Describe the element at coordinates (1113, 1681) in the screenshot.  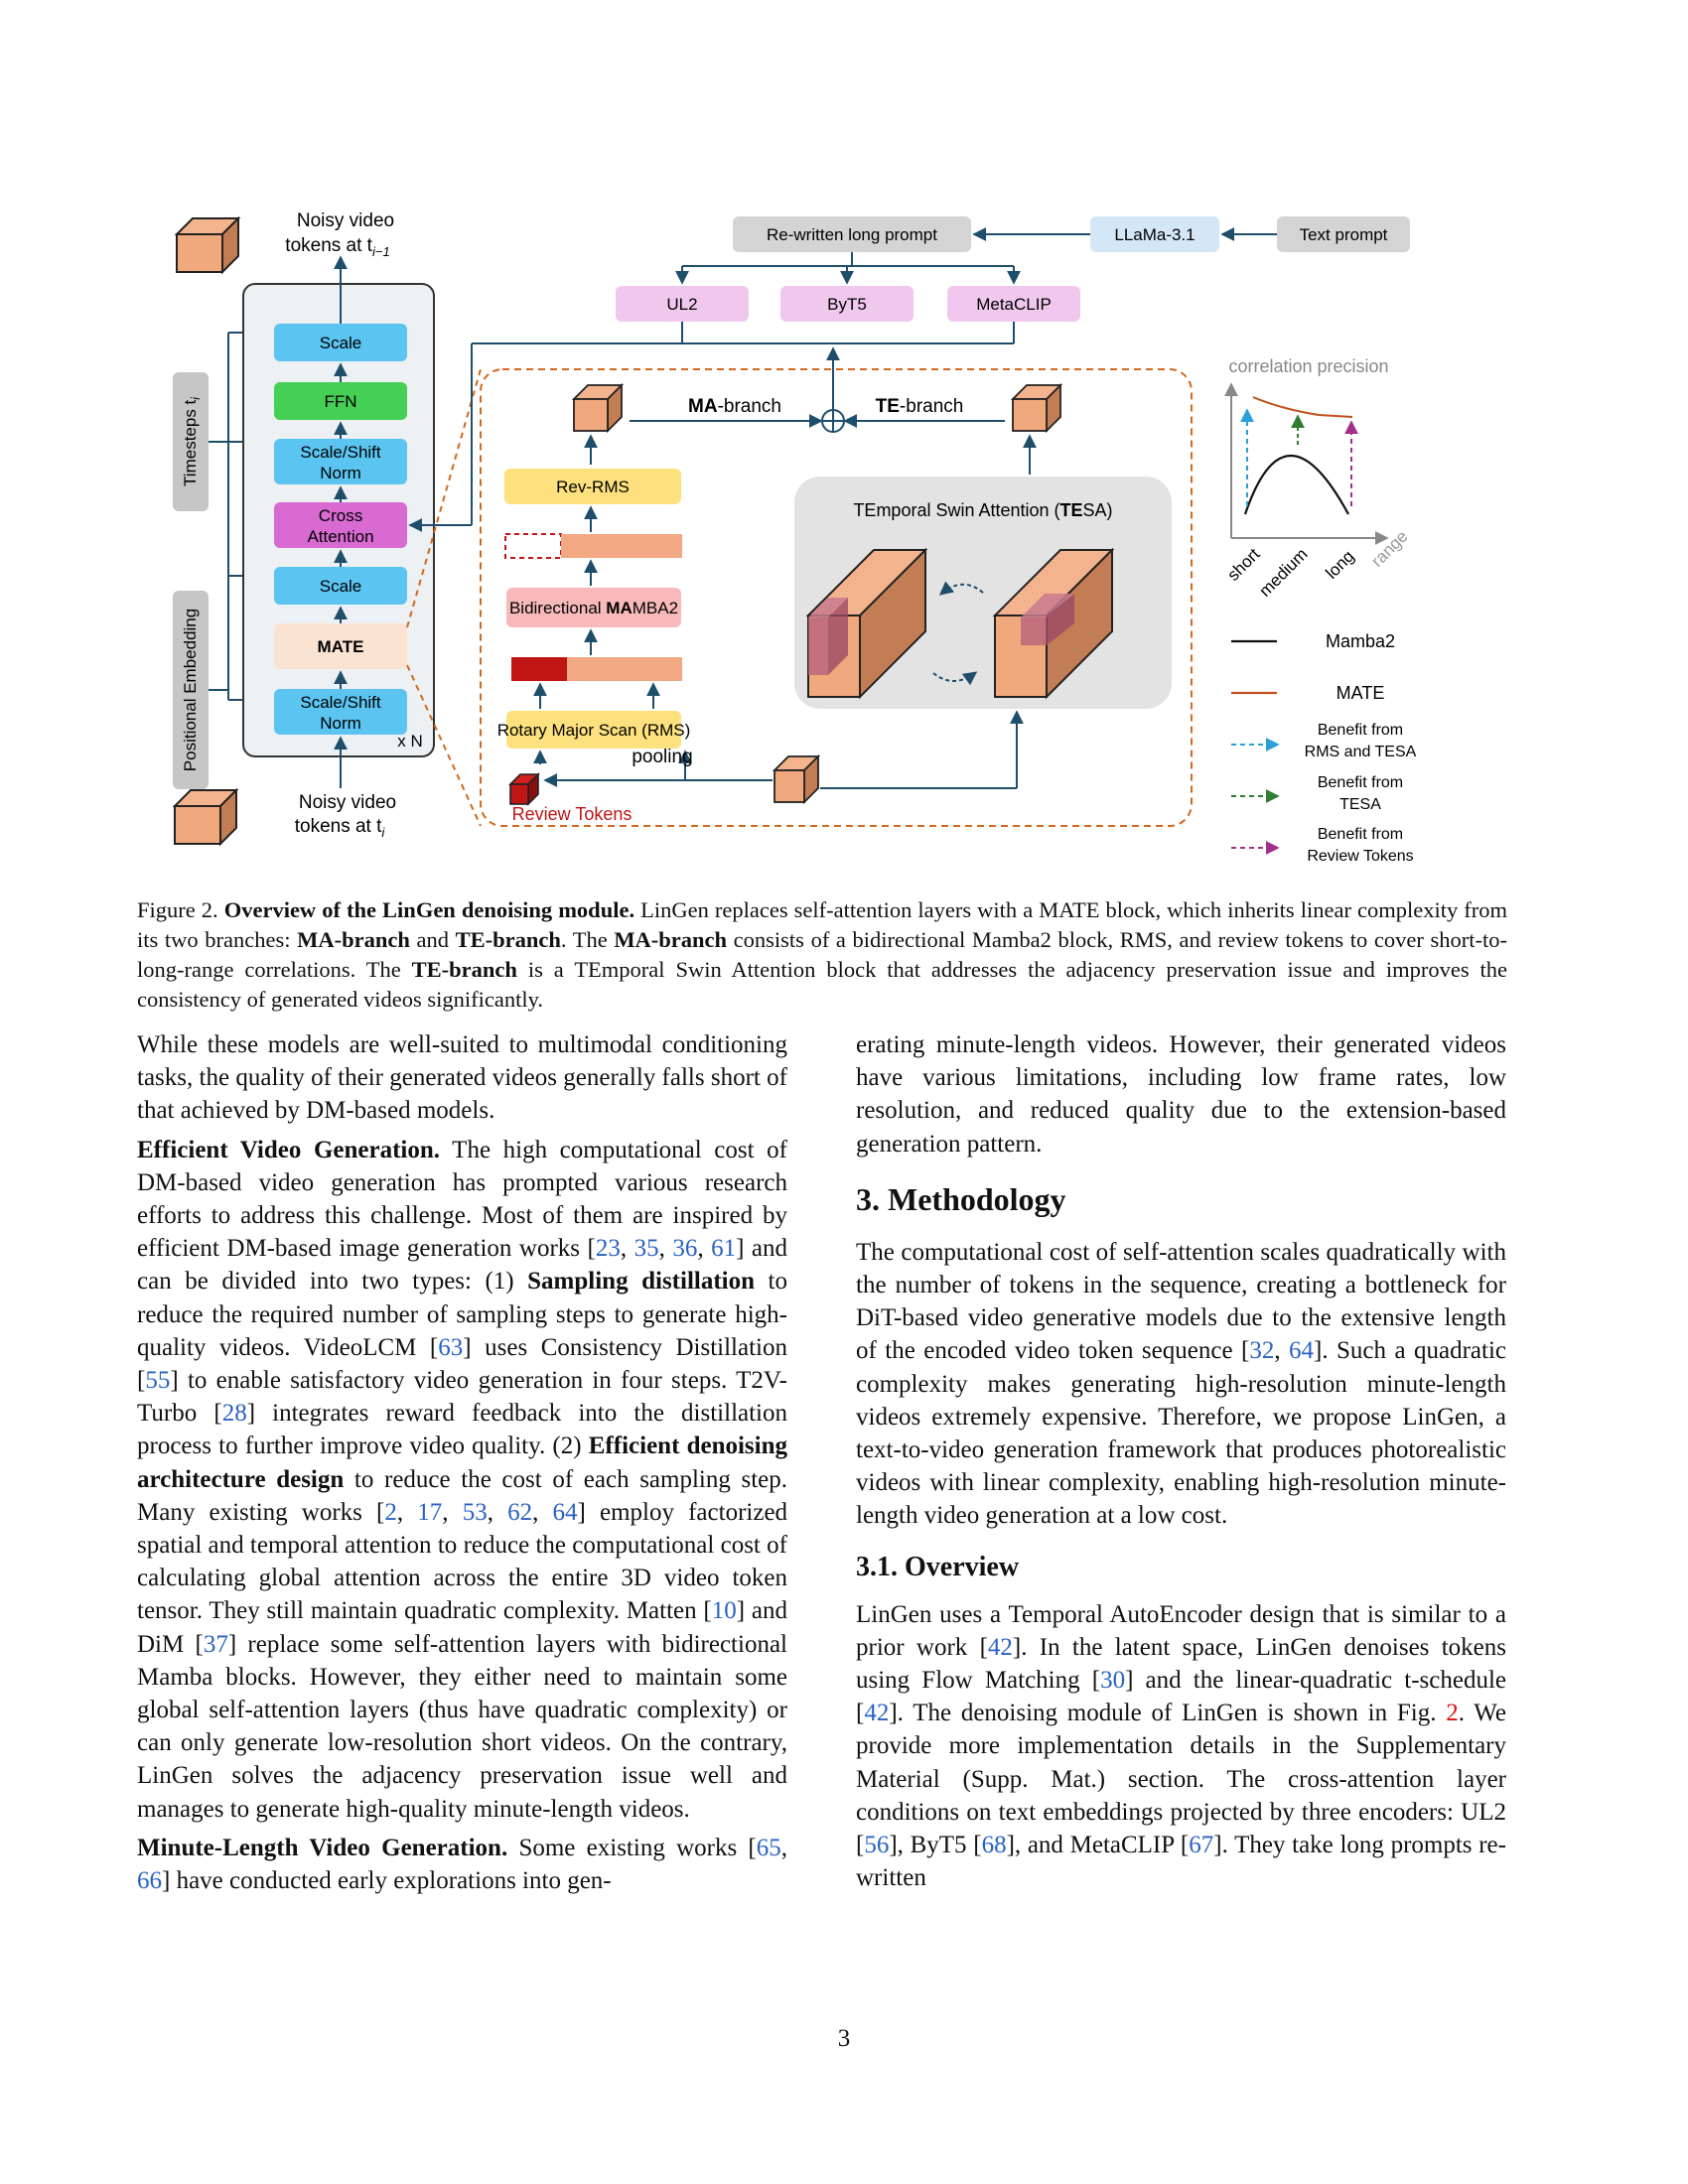
I see `citation-30: 30` at that location.